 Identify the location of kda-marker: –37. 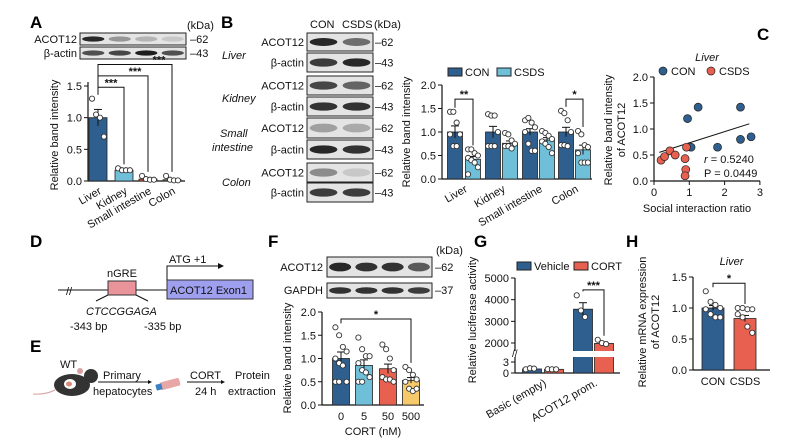
(444, 291).